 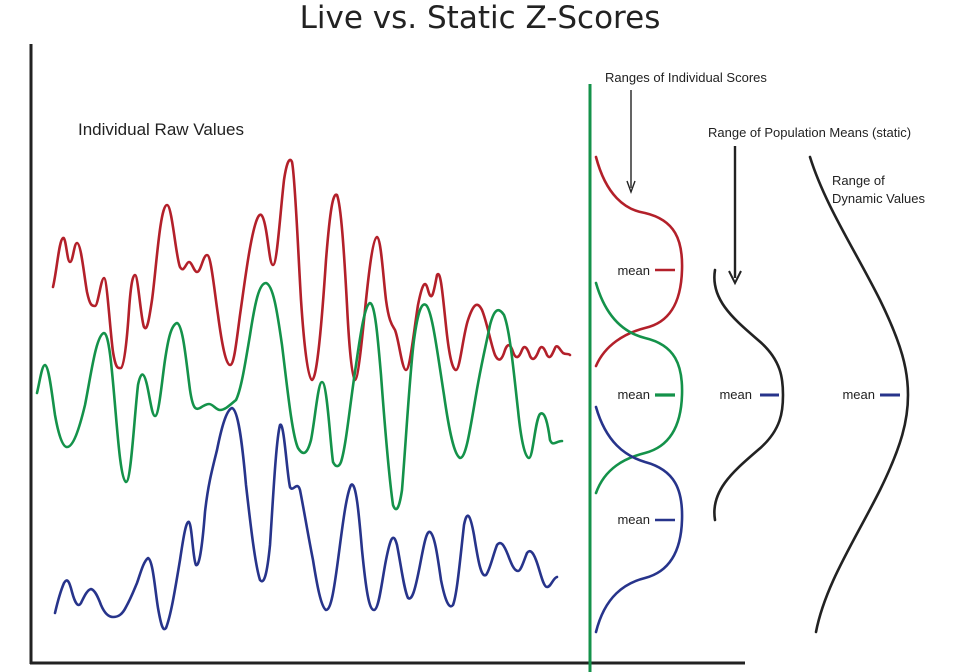 I want to click on population-means-label: Range of Population Means (static), so click(x=809, y=132).